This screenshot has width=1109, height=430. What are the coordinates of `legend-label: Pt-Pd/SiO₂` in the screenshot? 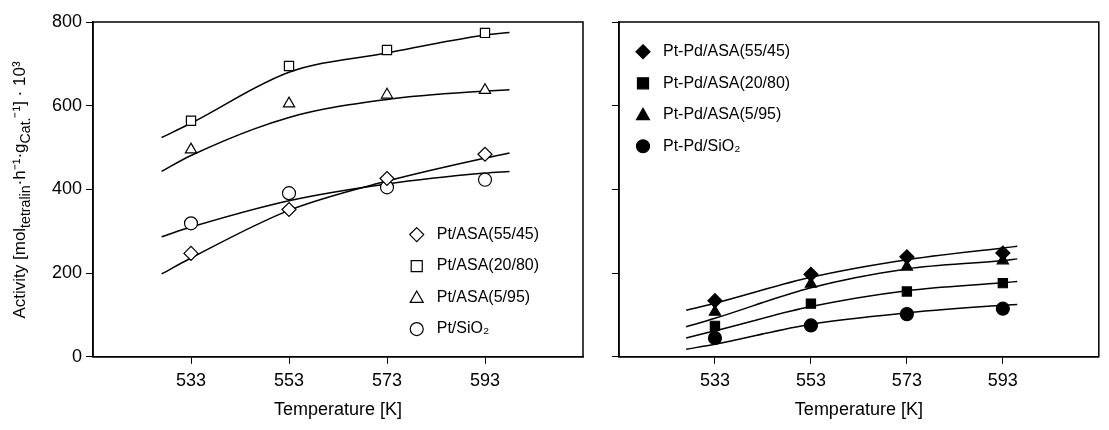 It's located at (702, 145).